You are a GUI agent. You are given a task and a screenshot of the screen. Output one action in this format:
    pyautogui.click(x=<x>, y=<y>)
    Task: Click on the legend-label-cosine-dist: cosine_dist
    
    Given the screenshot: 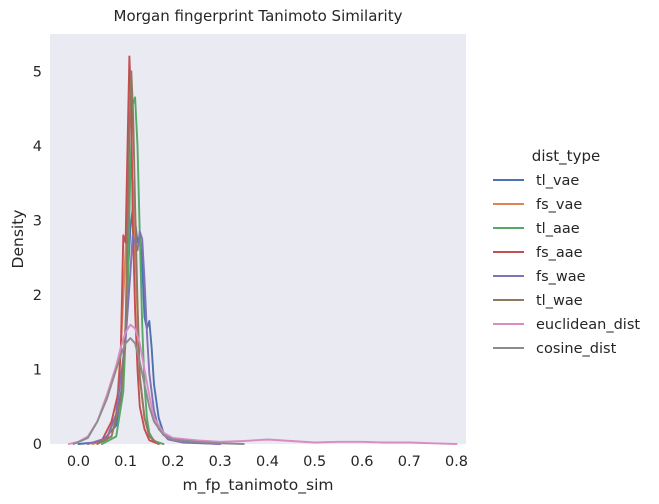 What is the action you would take?
    pyautogui.click(x=576, y=349)
    